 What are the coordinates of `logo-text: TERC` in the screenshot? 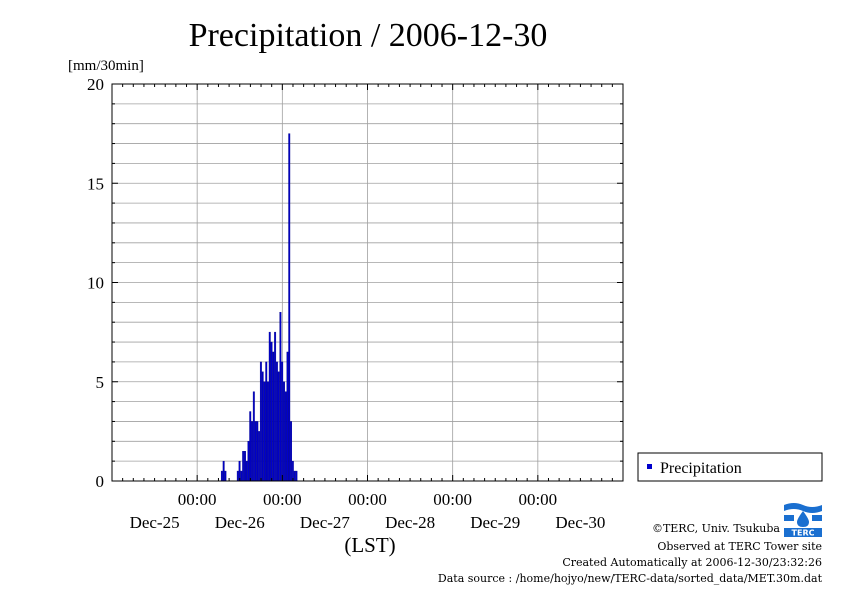 It's located at (803, 533).